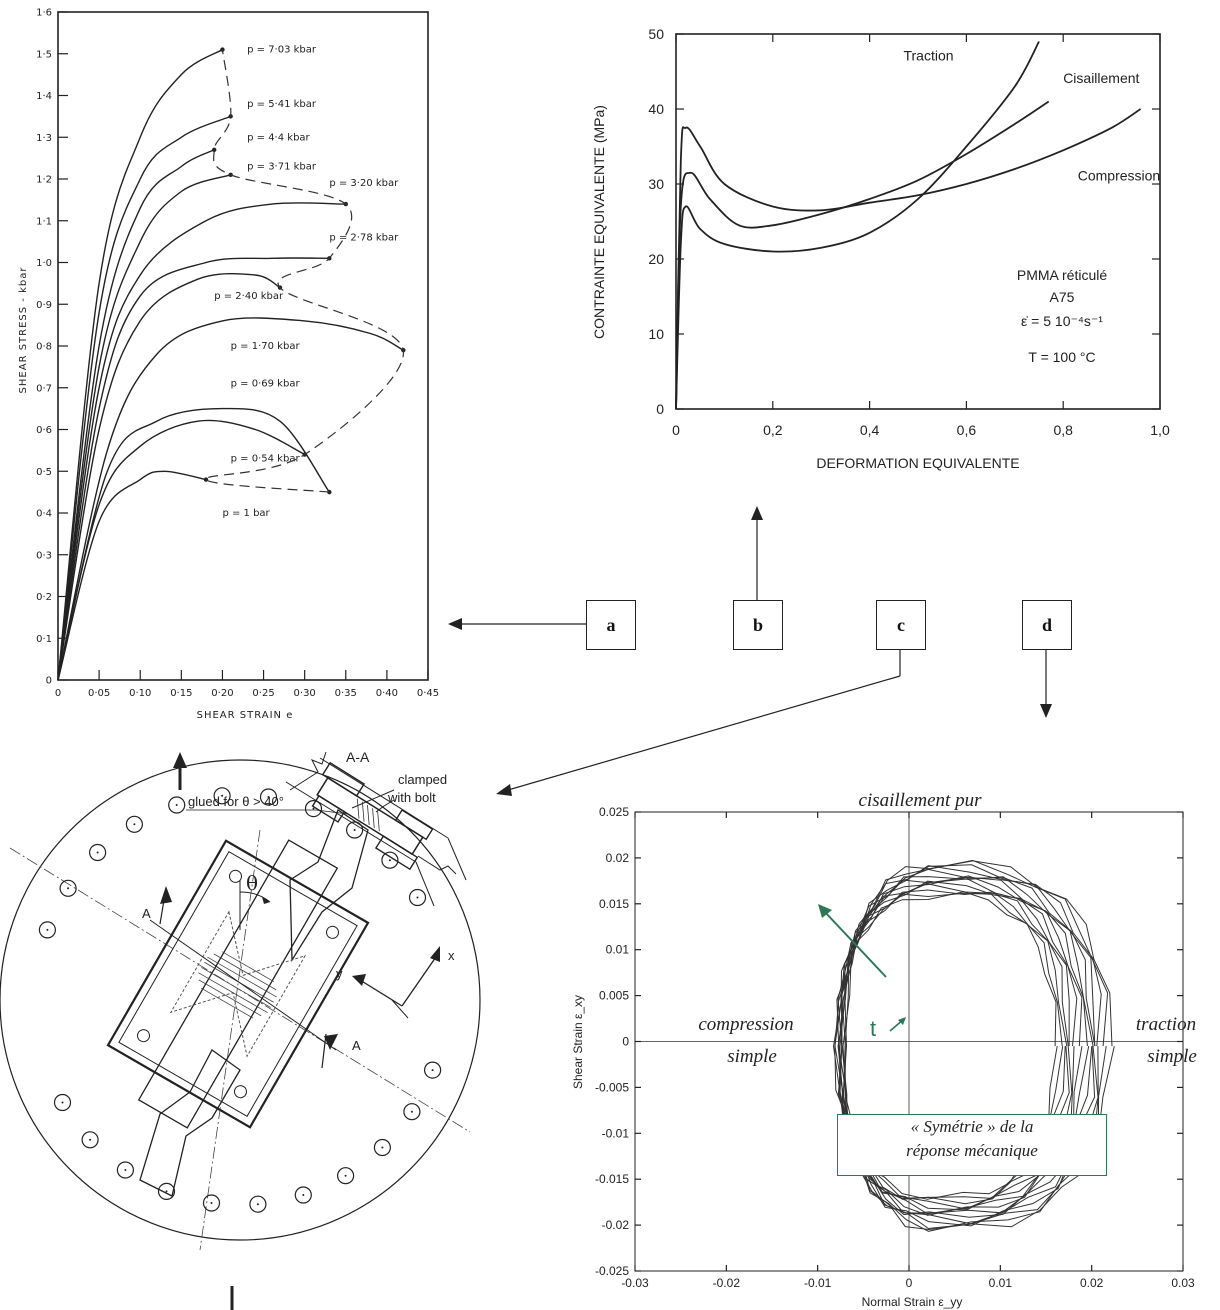 This screenshot has width=1220, height=1310. I want to click on label-box-c: c, so click(901, 625).